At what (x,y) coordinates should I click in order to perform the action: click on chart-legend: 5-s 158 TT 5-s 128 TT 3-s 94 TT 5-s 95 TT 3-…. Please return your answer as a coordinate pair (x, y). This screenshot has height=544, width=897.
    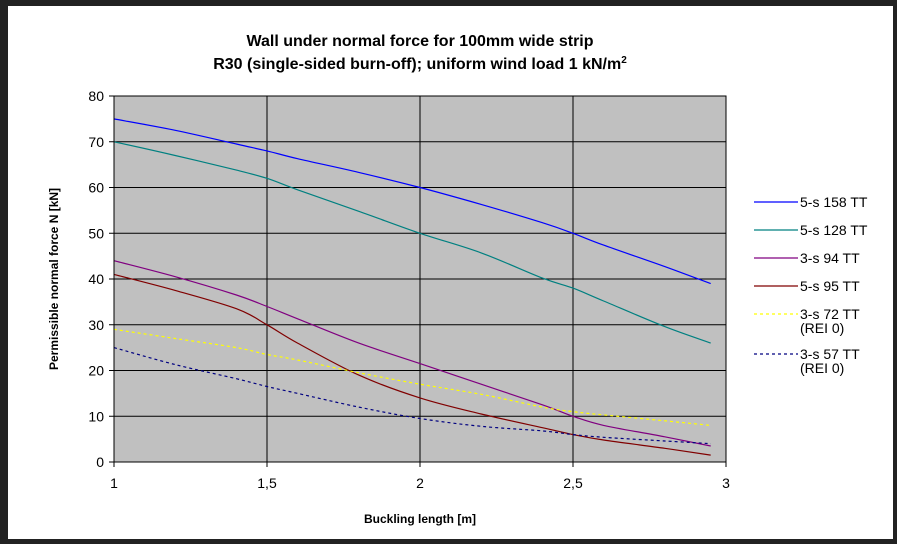
    Looking at the image, I should click on (811, 285).